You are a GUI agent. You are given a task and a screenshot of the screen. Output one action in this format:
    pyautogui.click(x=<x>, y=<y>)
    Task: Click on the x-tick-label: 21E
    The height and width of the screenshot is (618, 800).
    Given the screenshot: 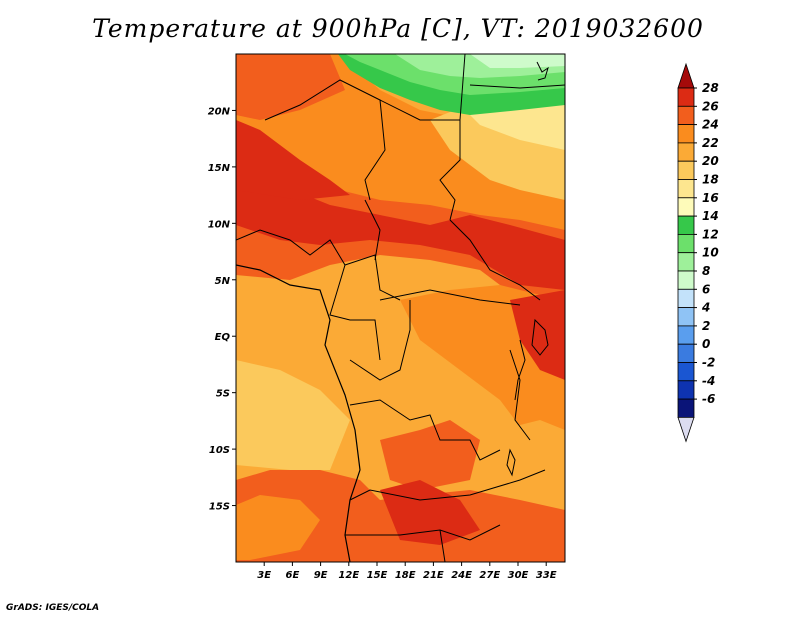 What is the action you would take?
    pyautogui.click(x=433, y=575)
    